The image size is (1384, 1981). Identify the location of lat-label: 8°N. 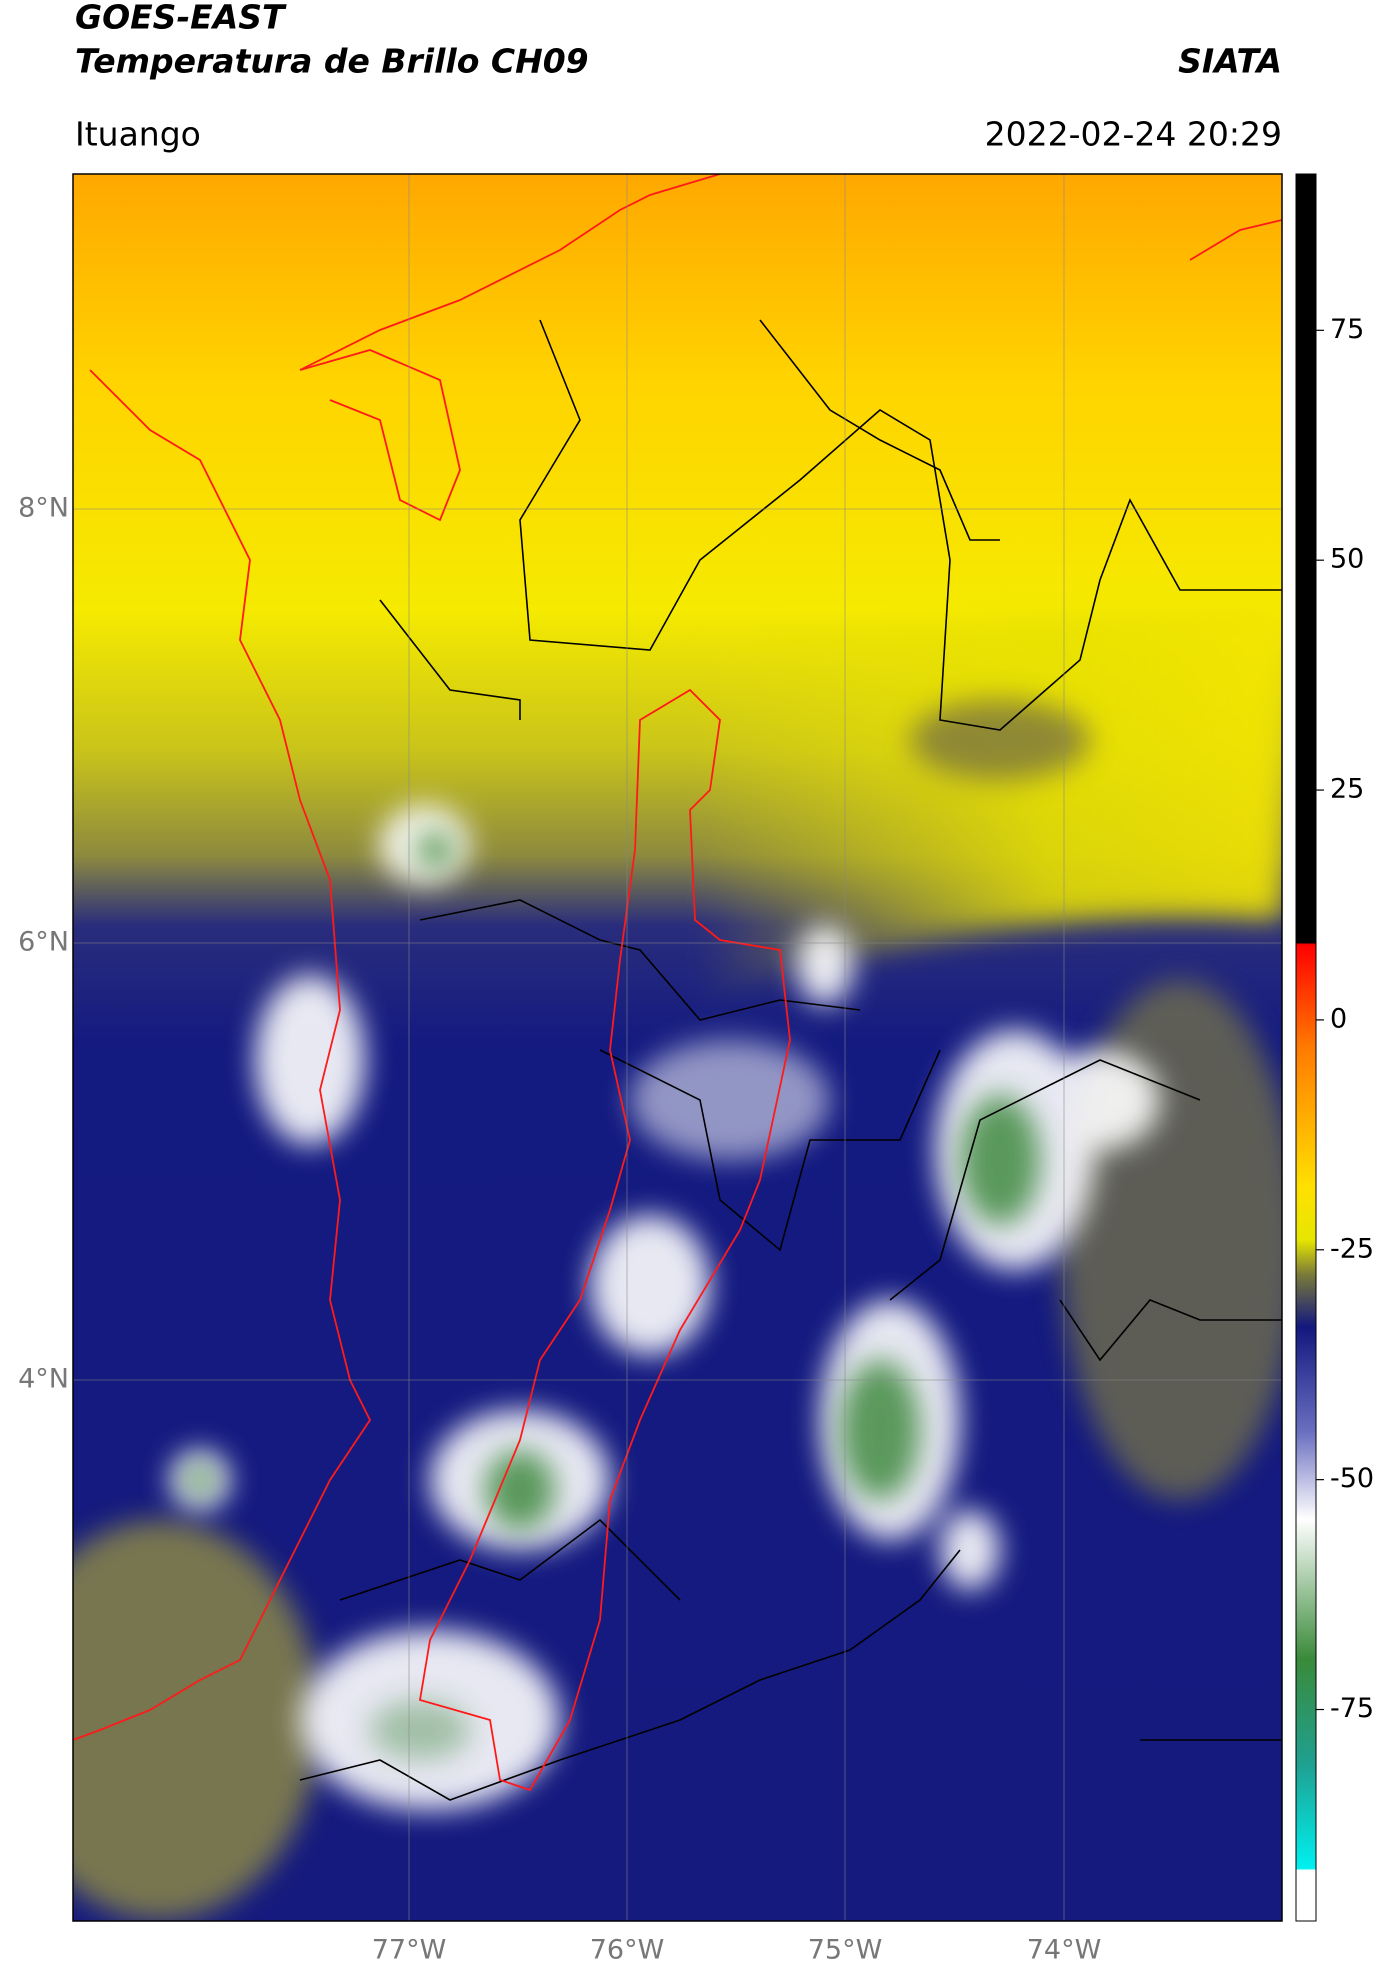
(43, 508).